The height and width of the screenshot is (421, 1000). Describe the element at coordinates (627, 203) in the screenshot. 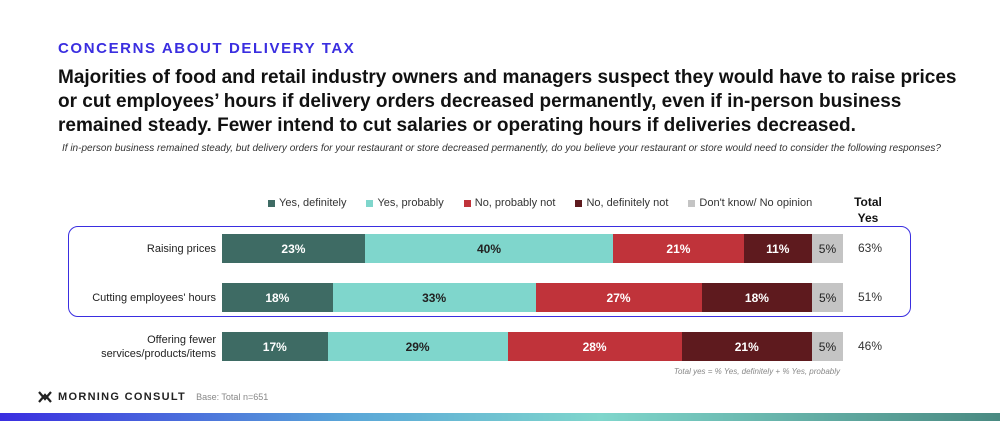

I see `legend-label: No, definitely not` at that location.